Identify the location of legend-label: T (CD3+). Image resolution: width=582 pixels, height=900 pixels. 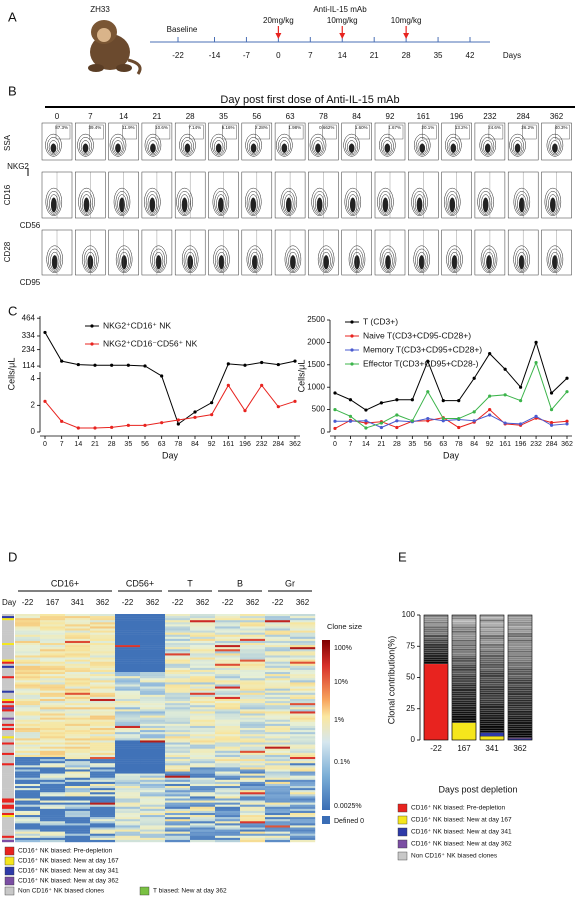
(380, 321).